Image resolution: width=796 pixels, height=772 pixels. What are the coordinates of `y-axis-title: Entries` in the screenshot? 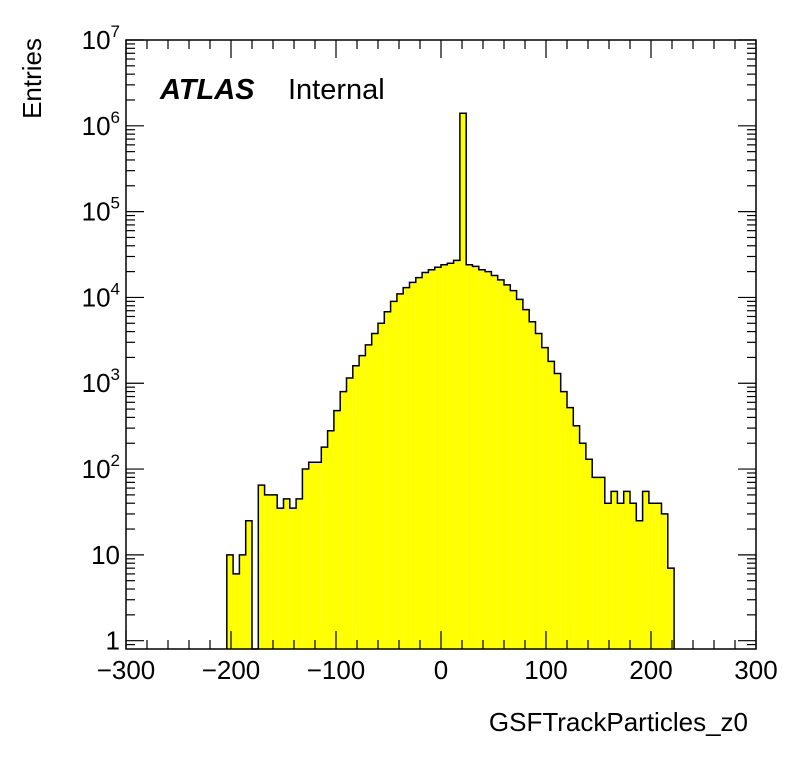 It's located at (32, 78).